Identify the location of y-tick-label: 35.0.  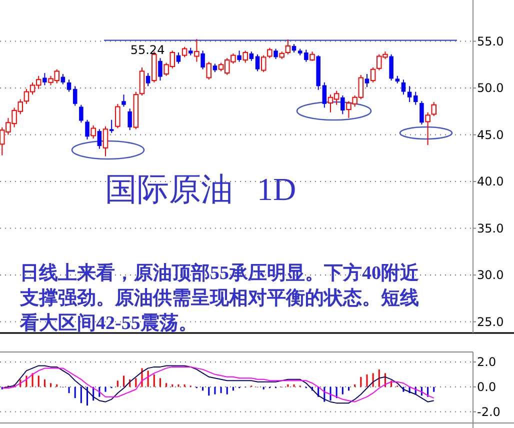
(490, 228).